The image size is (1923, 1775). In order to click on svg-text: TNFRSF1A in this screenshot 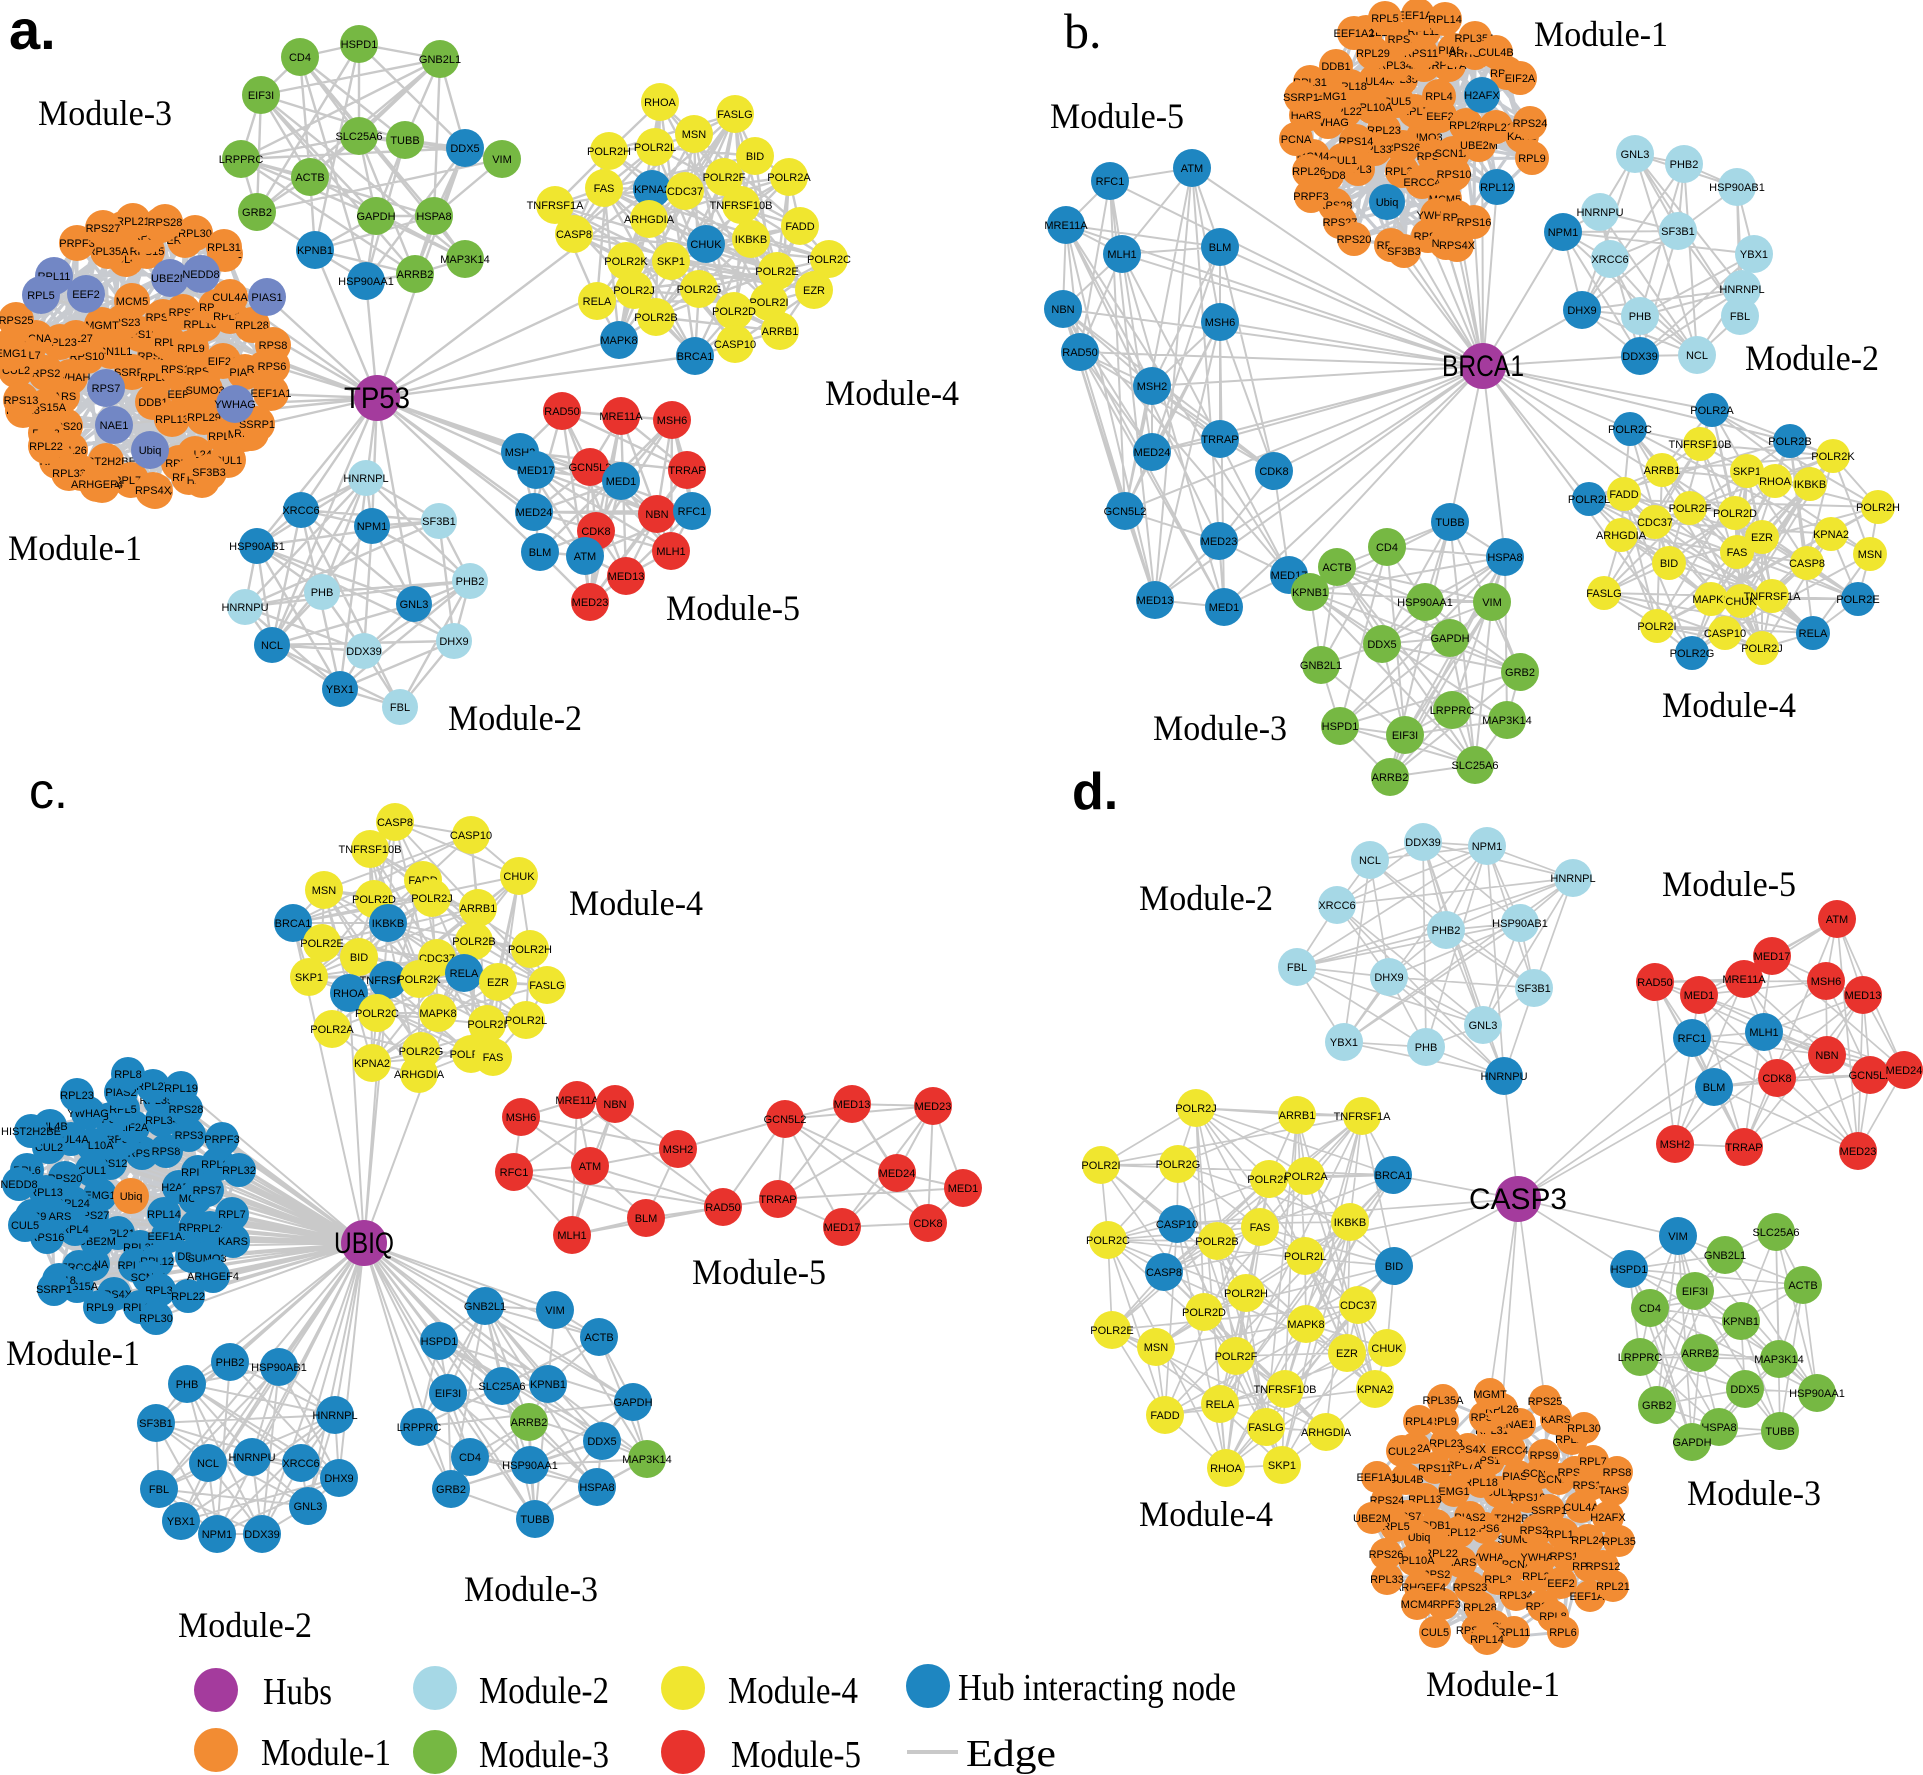, I will do `click(1773, 597)`.